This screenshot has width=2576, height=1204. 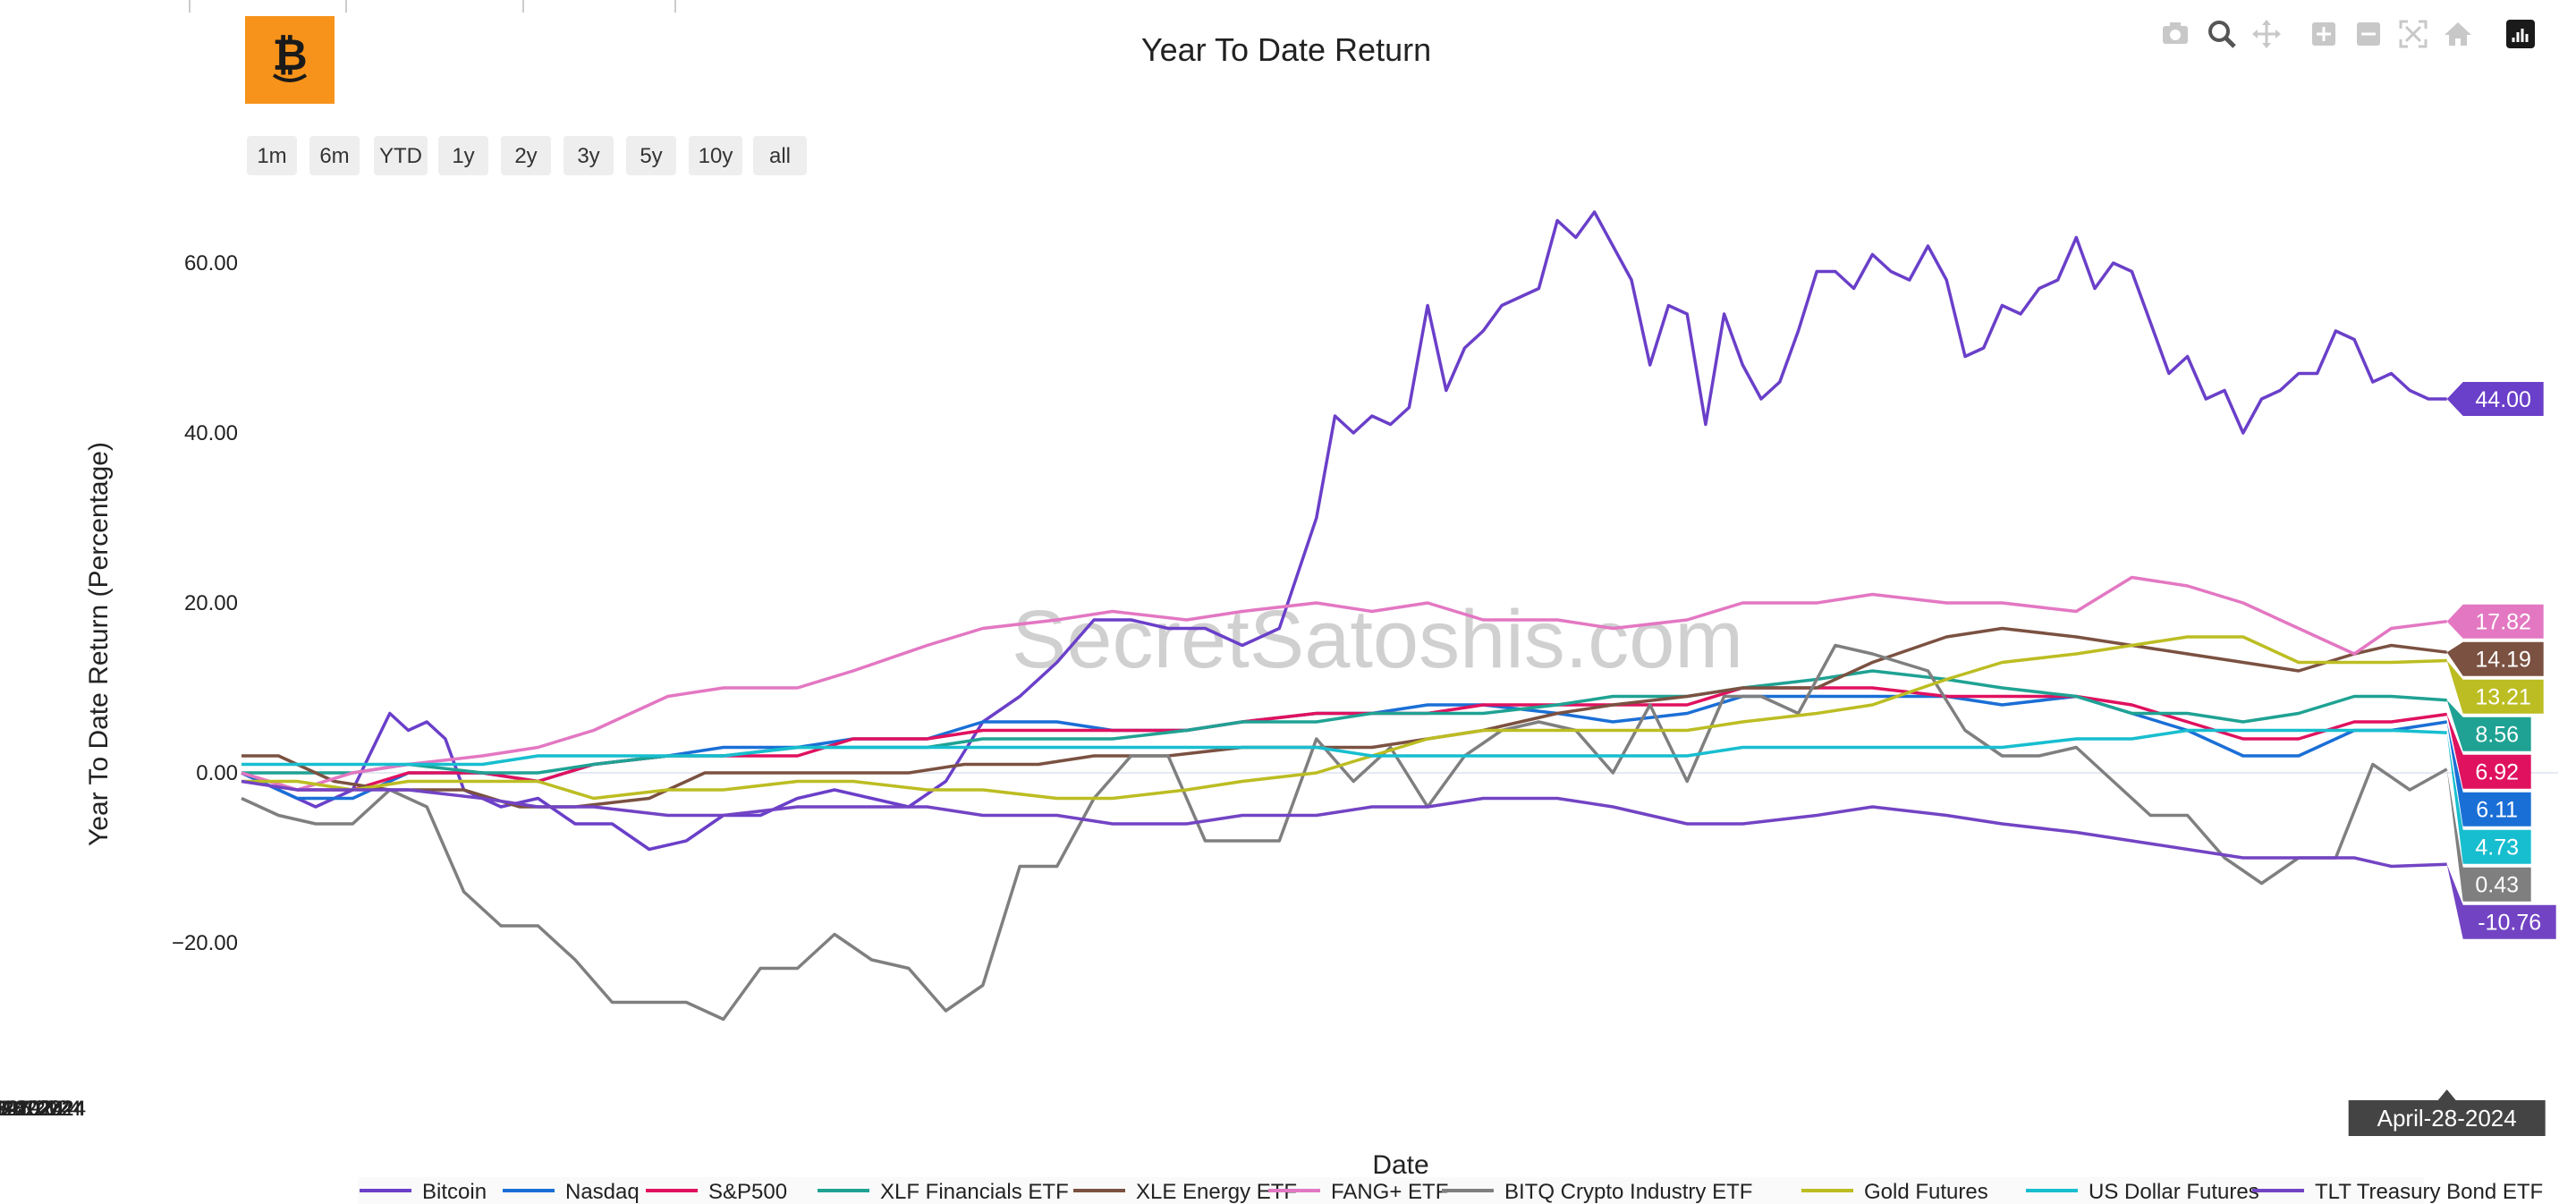 I want to click on end-label: 17.82, so click(x=2495, y=621).